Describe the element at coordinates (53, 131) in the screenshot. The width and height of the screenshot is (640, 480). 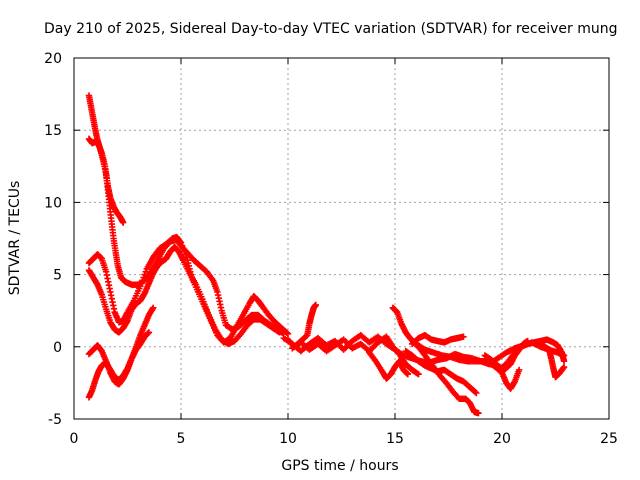
I see `y-tick-label: 15` at that location.